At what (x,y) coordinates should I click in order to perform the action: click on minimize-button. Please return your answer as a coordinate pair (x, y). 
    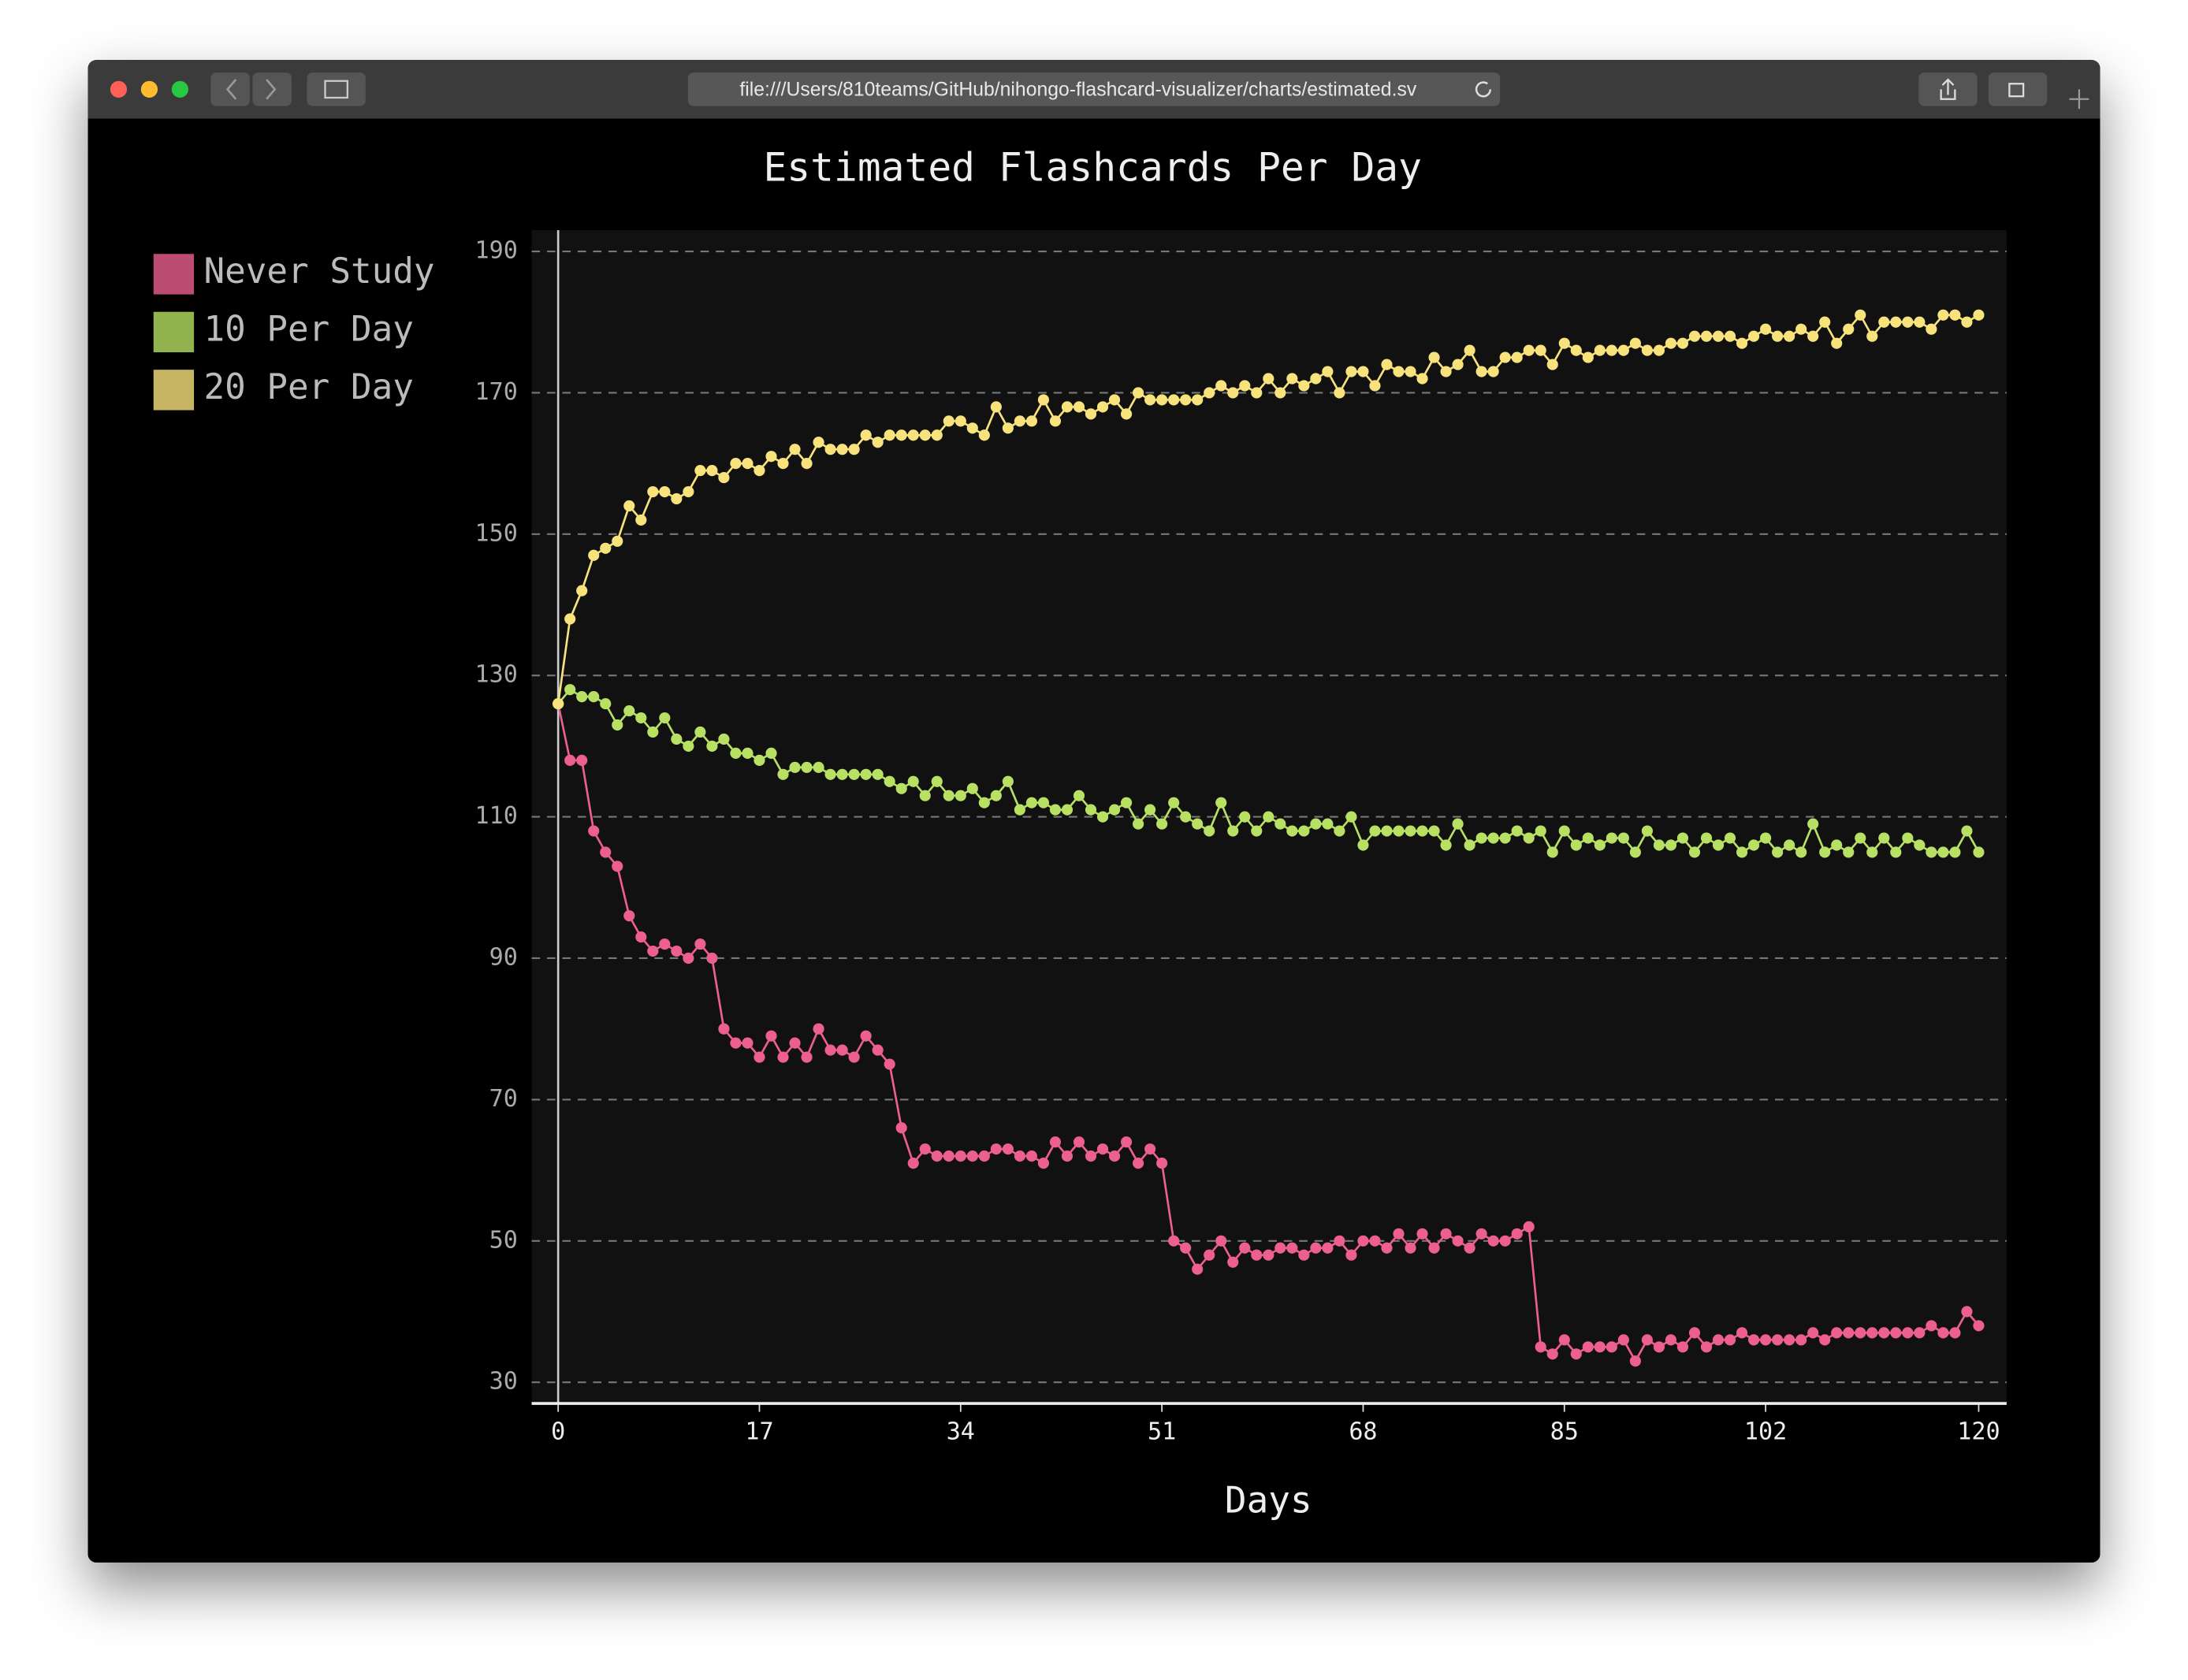
    Looking at the image, I should click on (149, 89).